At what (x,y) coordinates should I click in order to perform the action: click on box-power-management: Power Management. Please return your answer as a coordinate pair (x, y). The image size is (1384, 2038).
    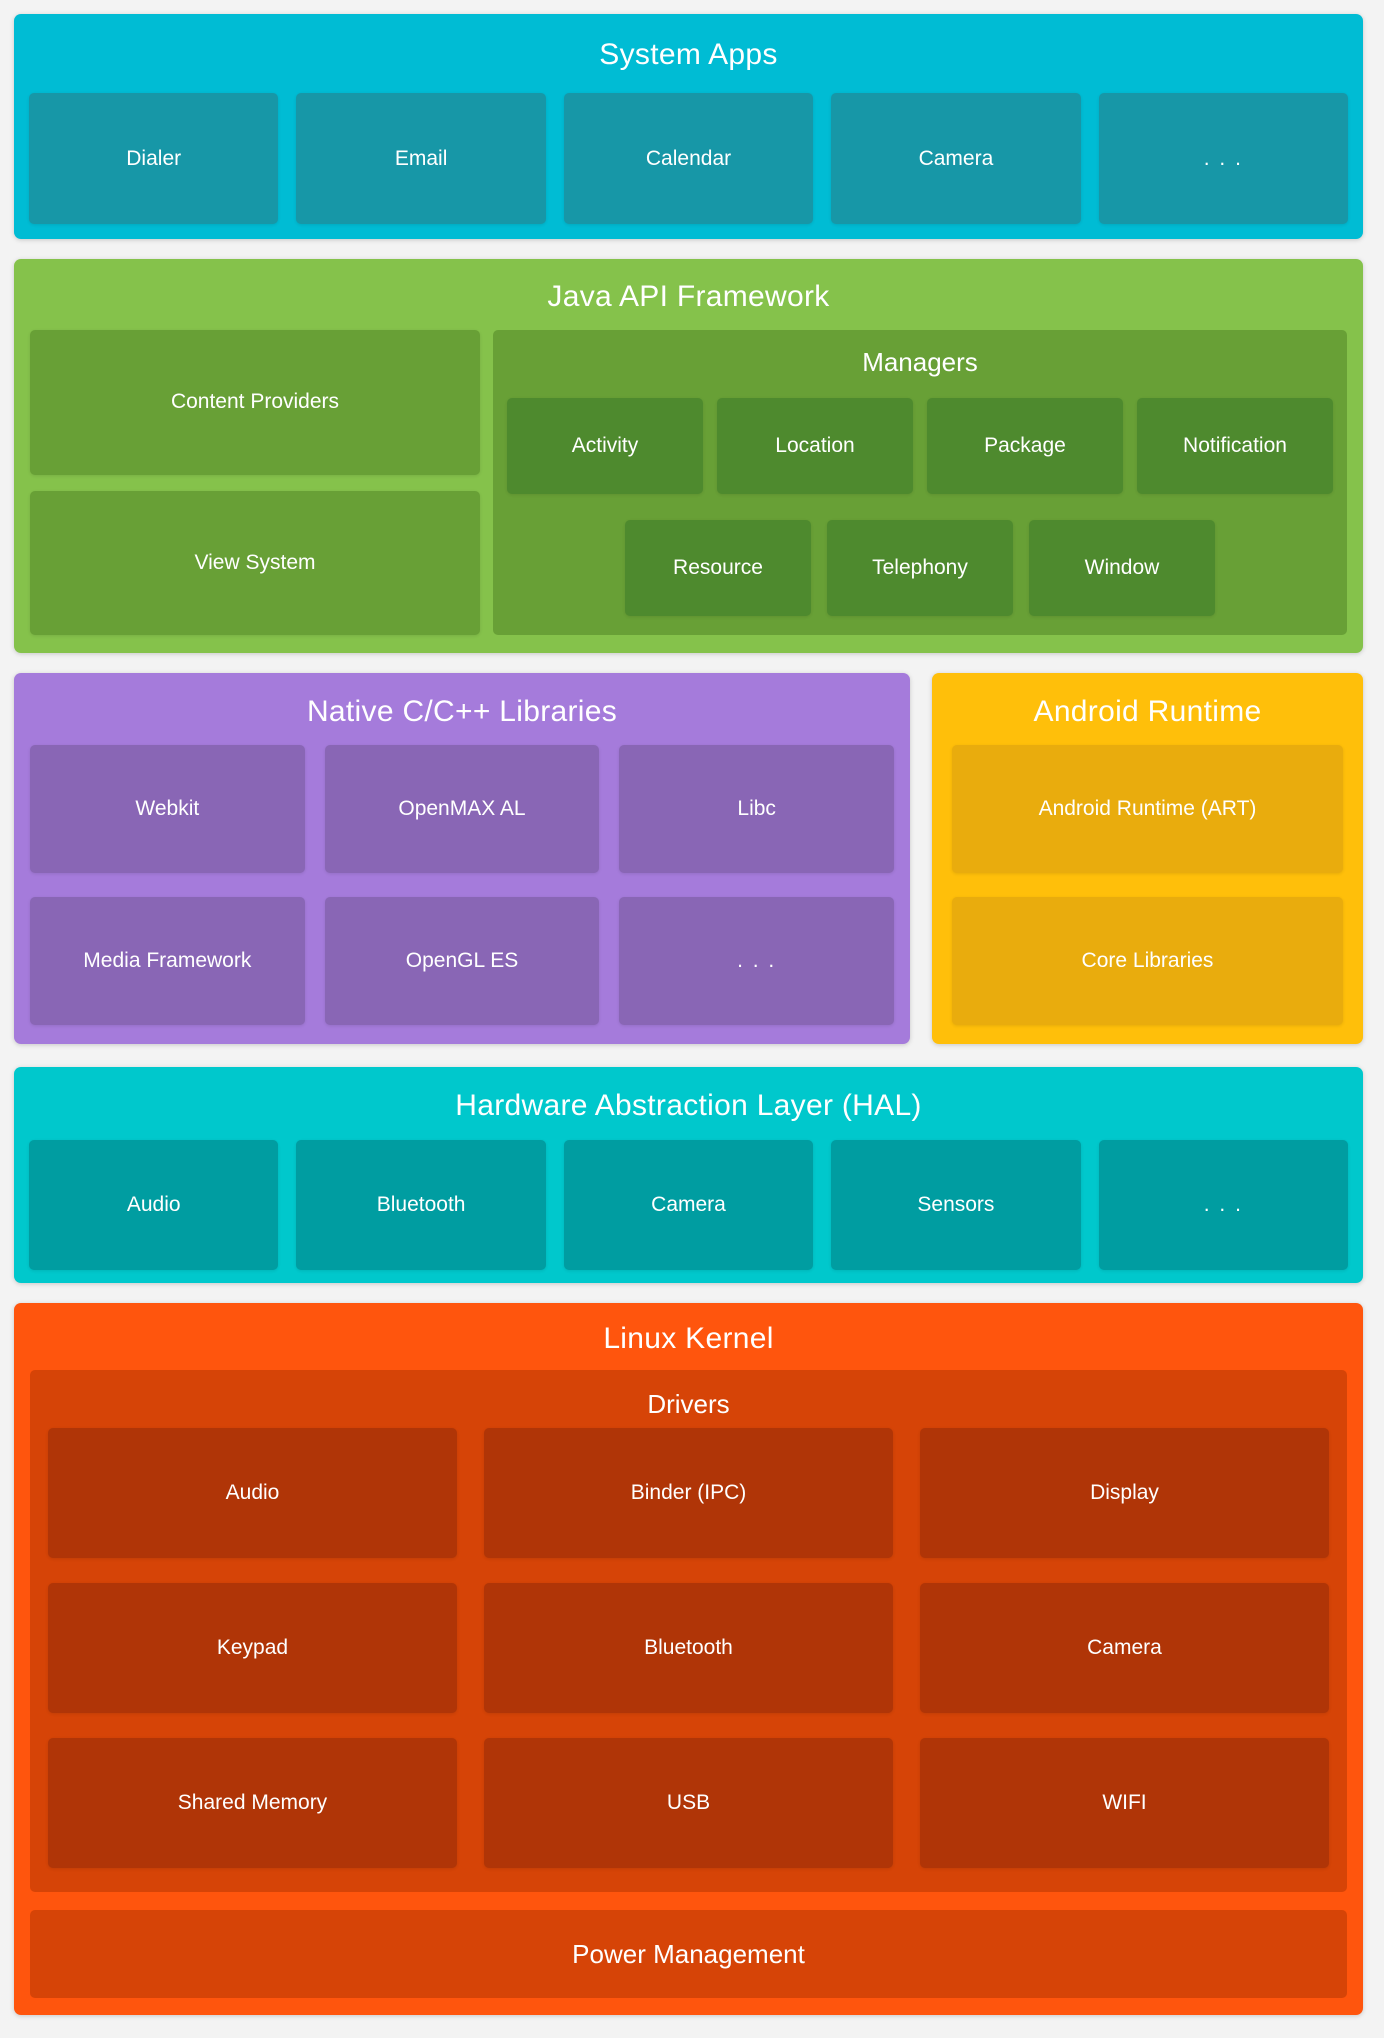
    Looking at the image, I should click on (688, 1954).